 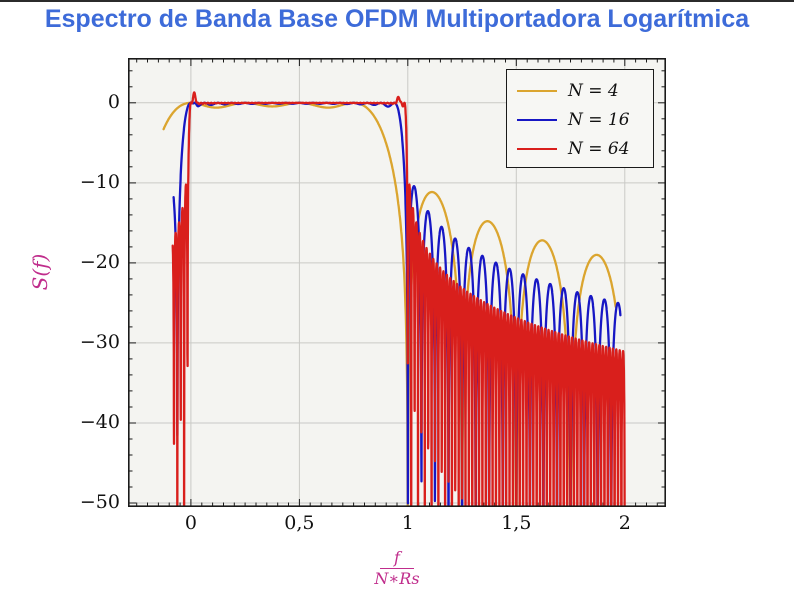 I want to click on x-axis-label: f N∗Rs, so click(x=397, y=568).